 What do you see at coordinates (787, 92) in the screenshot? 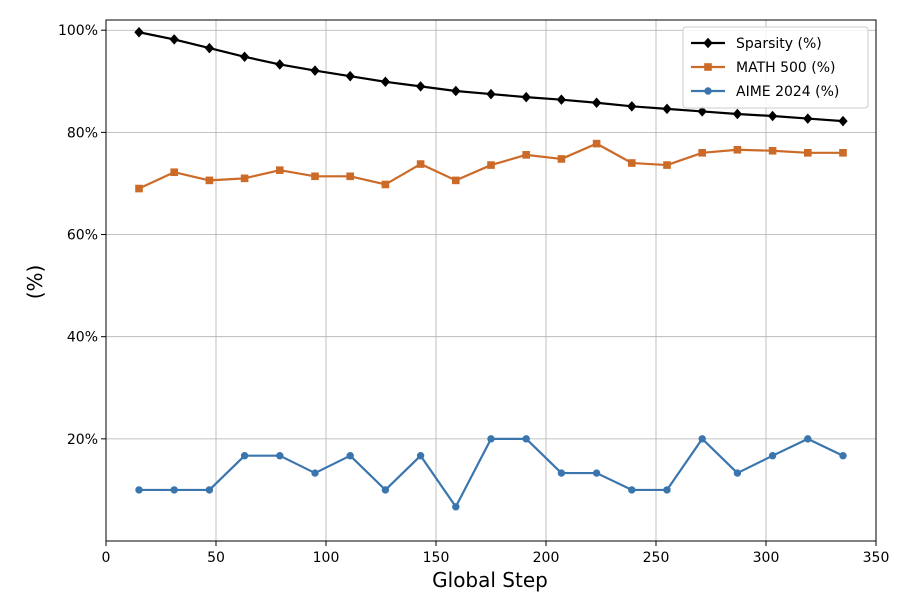
I see `legend-label: AIME 2024 (%)` at bounding box center [787, 92].